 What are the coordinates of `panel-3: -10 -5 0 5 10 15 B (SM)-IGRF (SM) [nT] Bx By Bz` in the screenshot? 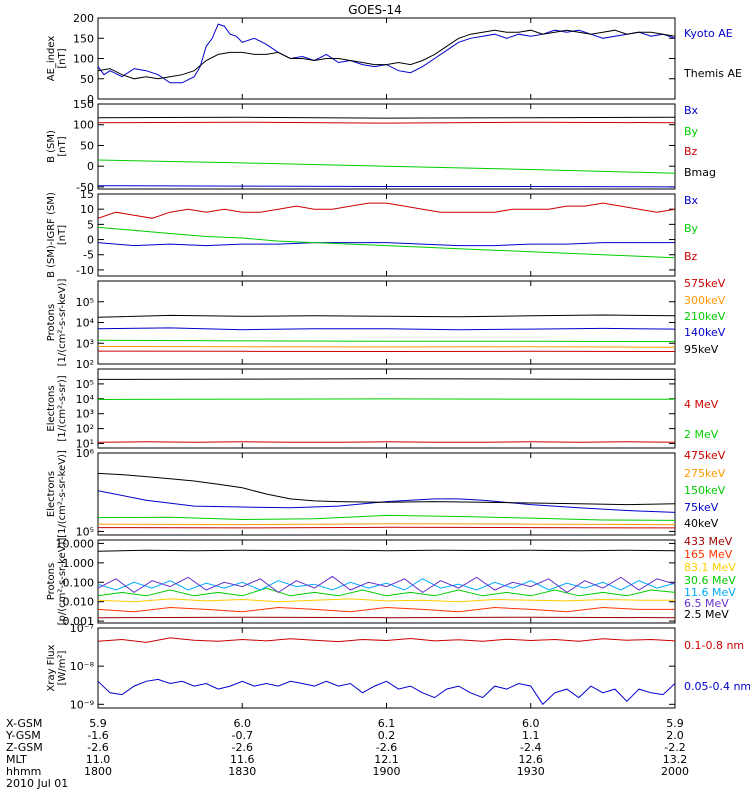 It's located at (372, 233).